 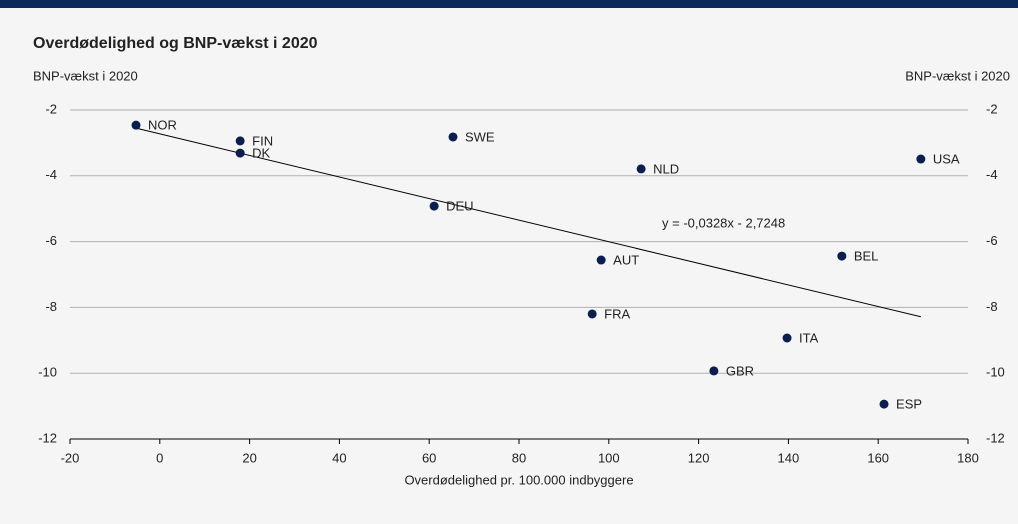 What do you see at coordinates (429, 457) in the screenshot?
I see `x-tick-label: 60` at bounding box center [429, 457].